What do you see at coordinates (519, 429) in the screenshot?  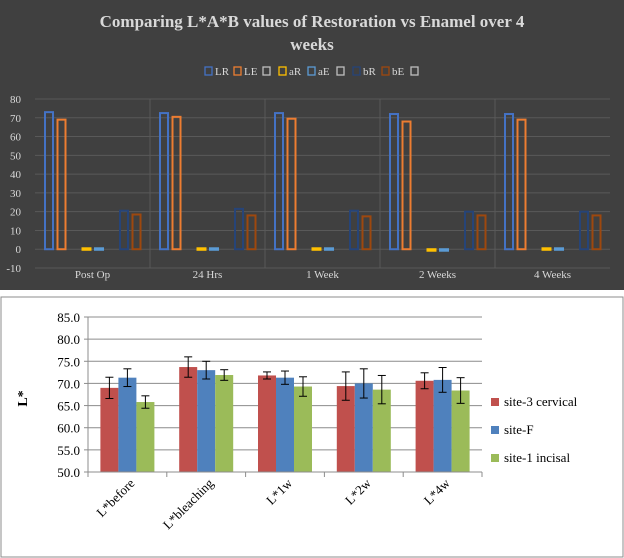 I see `legend-label: site-F` at bounding box center [519, 429].